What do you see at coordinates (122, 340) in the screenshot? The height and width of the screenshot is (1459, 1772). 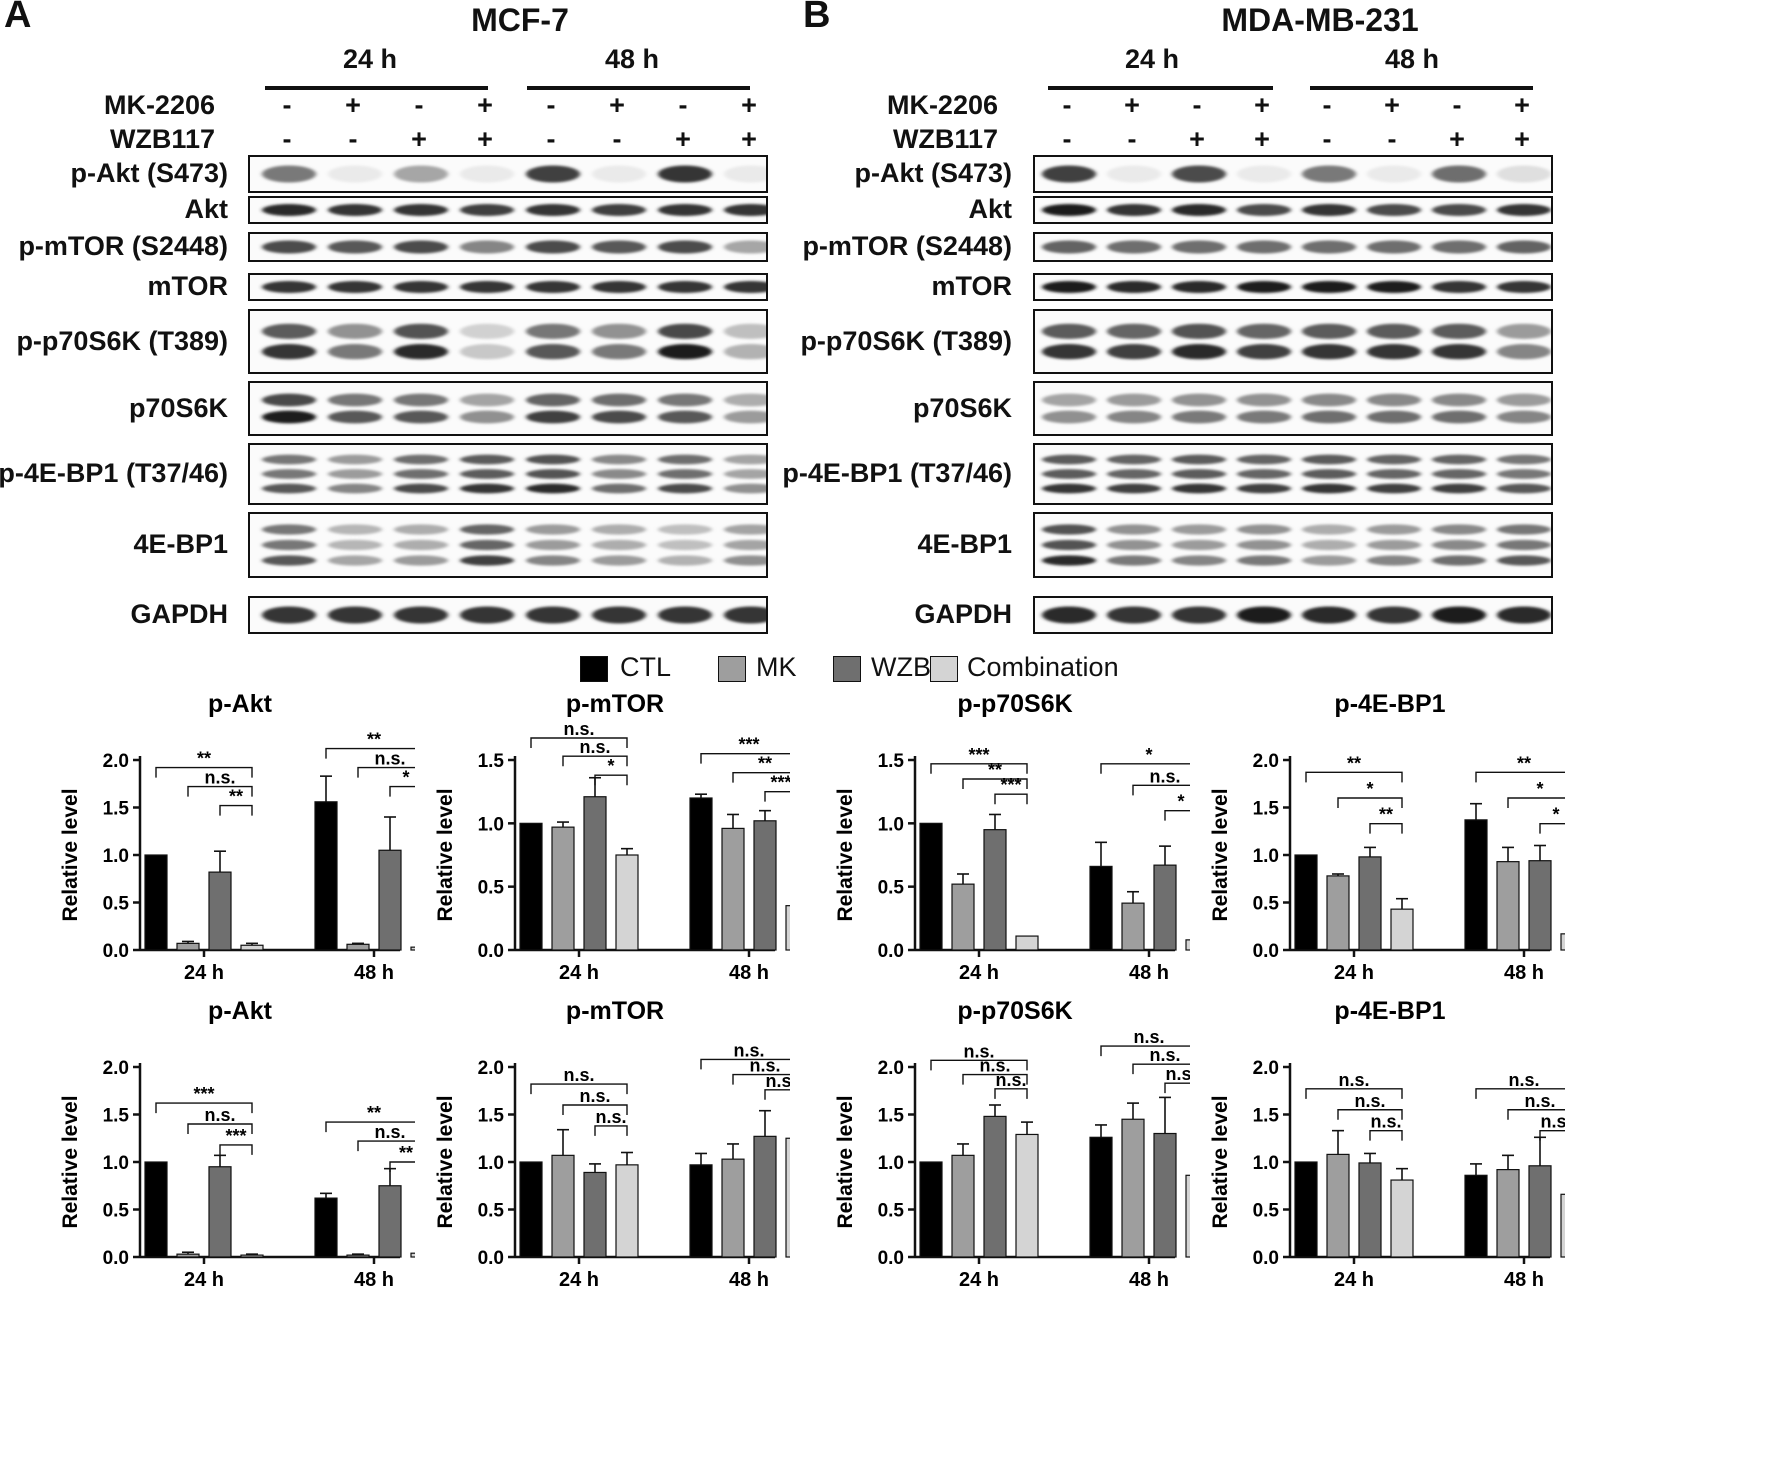 I see `blot-label: p-p70S6K (T389)` at bounding box center [122, 340].